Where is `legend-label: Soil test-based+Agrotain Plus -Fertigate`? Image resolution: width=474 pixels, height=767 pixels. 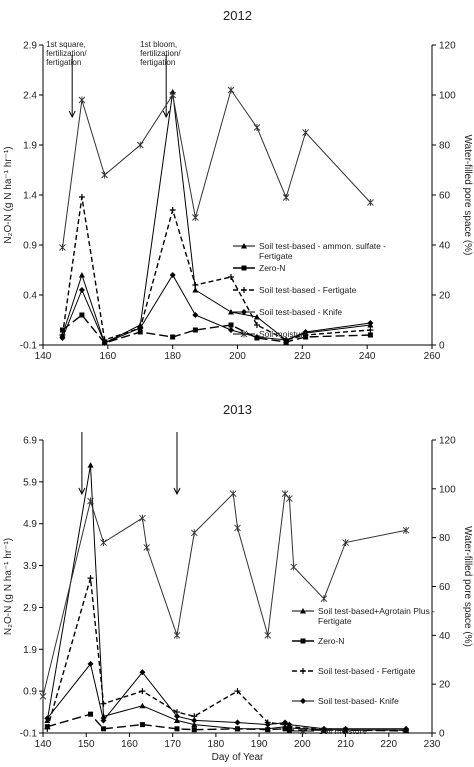 legend-label: Soil test-based+Agrotain Plus -Fertigate is located at coordinates (376, 616).